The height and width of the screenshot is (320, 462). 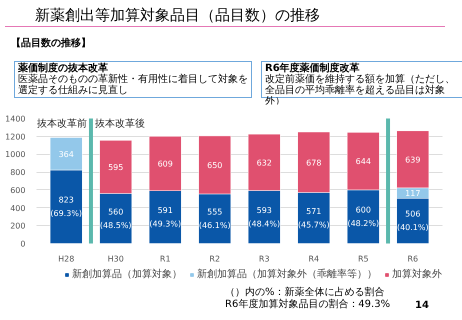 I want to click on data-label: 591 (49.3%), so click(x=165, y=217).